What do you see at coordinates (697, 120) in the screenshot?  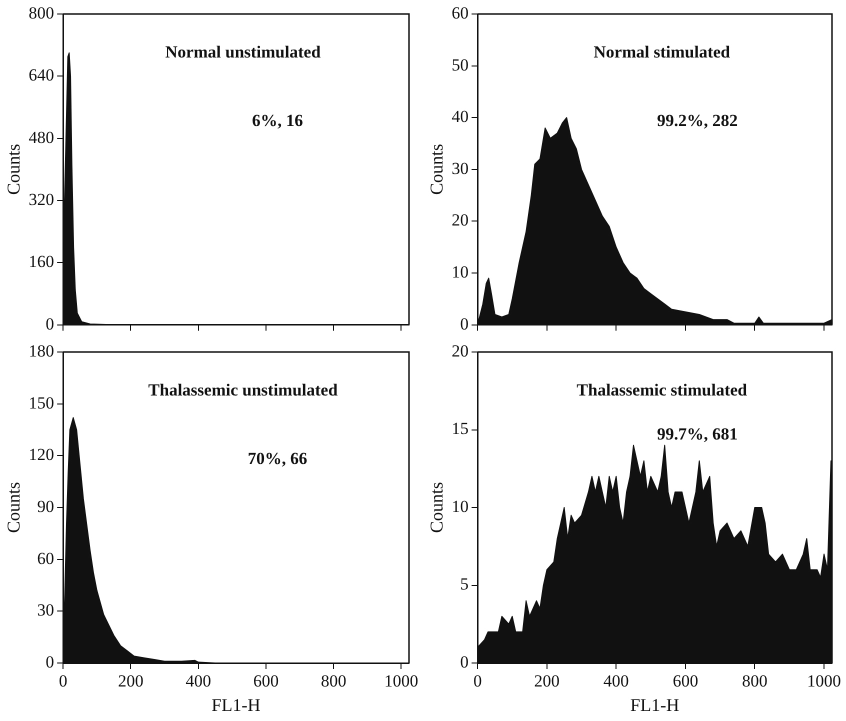 I see `annotation: 99.2%, 282` at bounding box center [697, 120].